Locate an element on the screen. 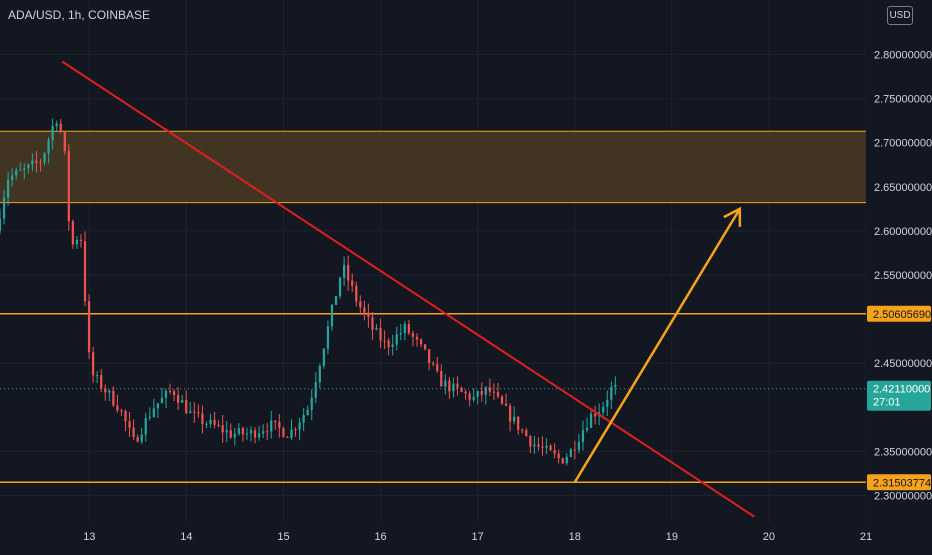  x-tick-label: 19 is located at coordinates (672, 537).